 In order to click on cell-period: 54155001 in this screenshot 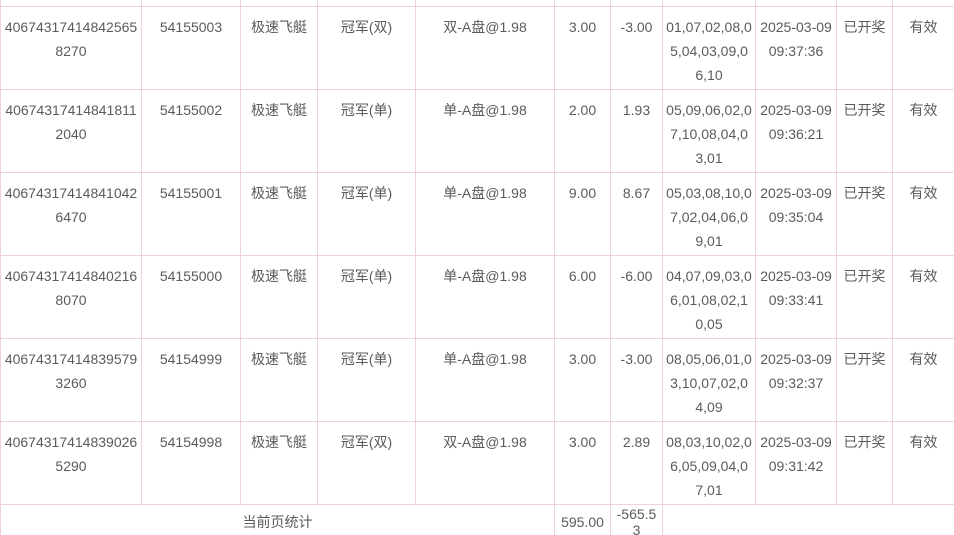, I will do `click(191, 214)`.